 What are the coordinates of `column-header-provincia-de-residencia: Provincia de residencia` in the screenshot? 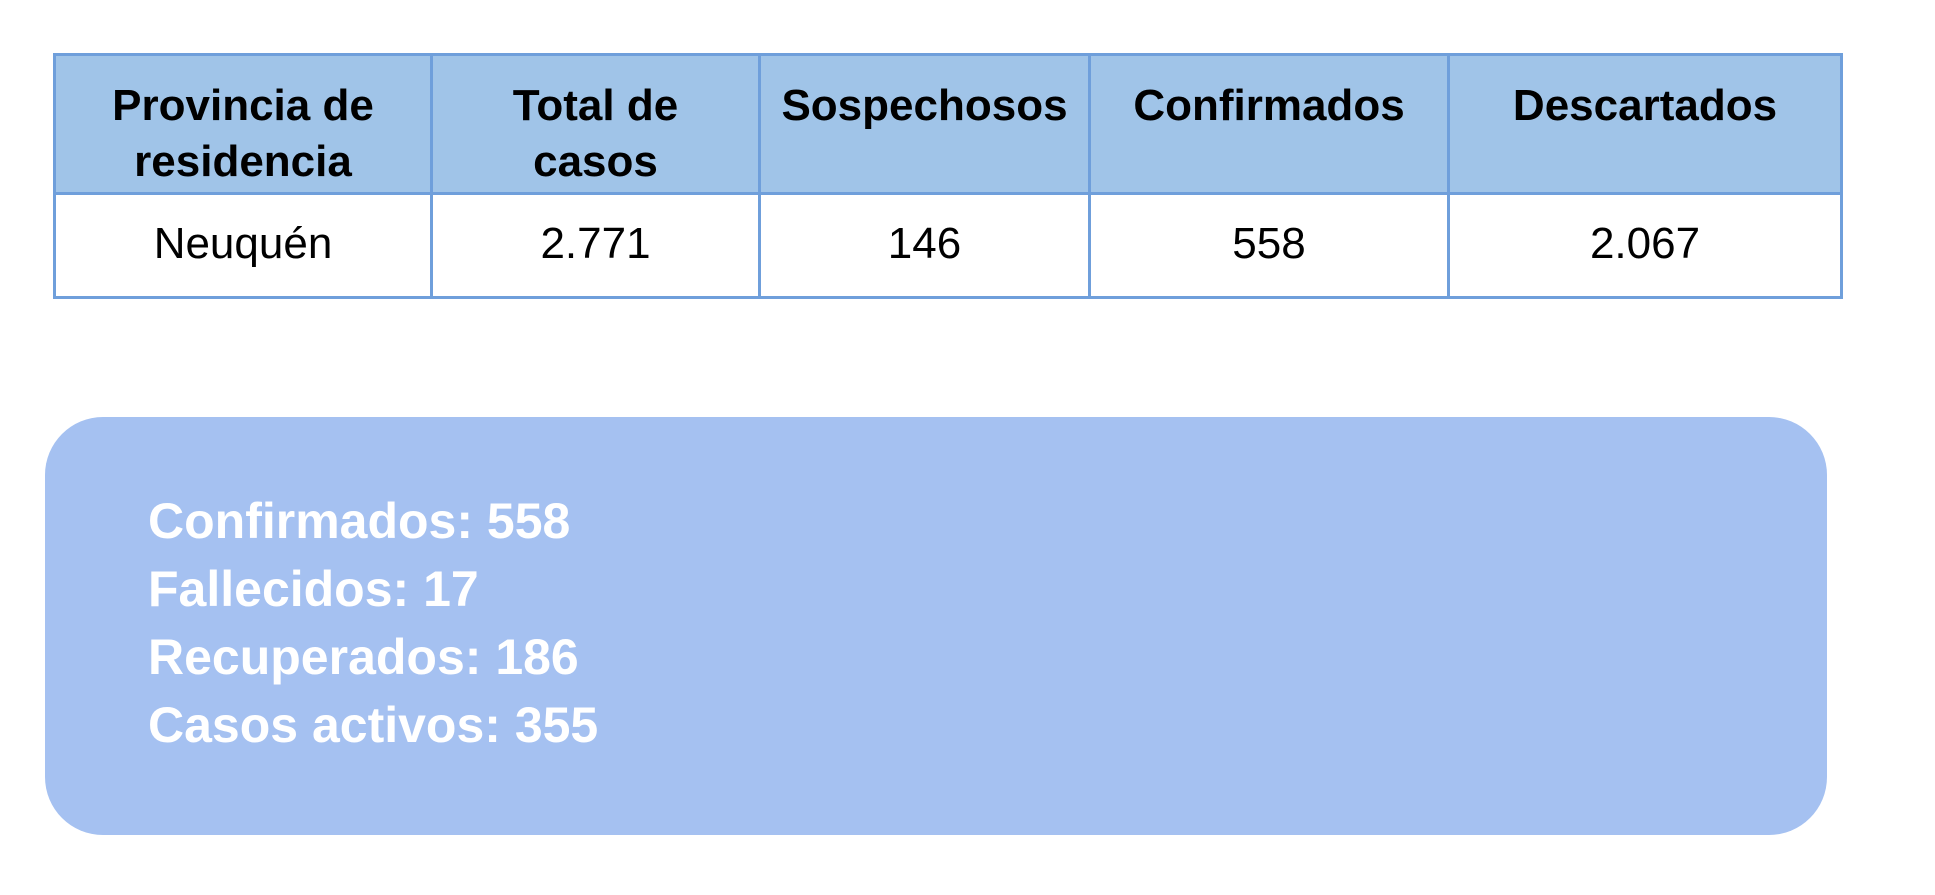 It's located at (243, 124).